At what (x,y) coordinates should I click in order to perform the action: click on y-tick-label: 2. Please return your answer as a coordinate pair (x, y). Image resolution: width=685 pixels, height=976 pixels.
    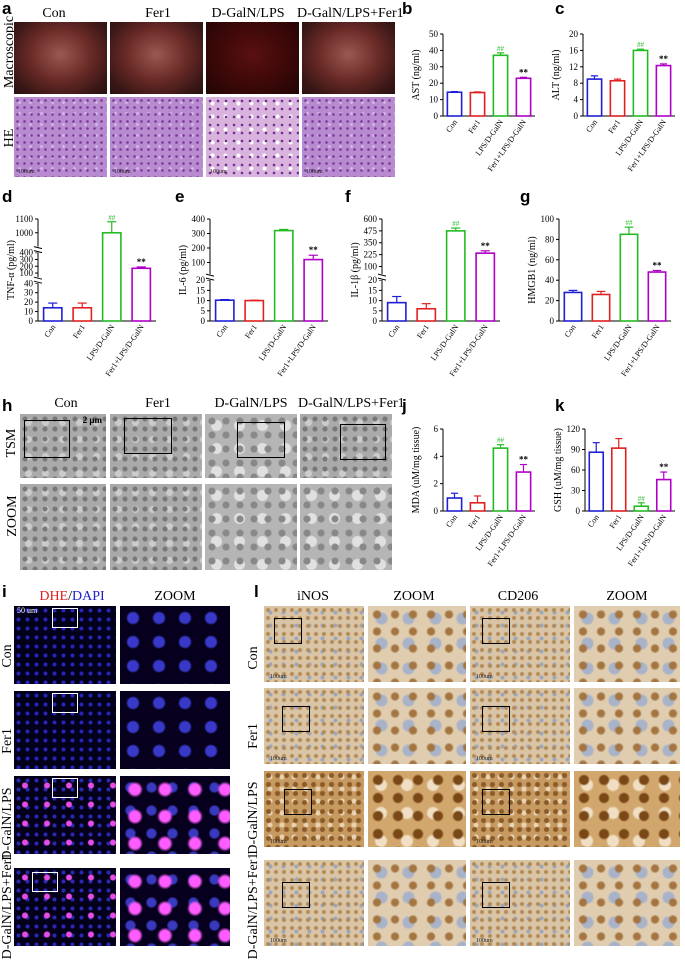
    Looking at the image, I should click on (436, 484).